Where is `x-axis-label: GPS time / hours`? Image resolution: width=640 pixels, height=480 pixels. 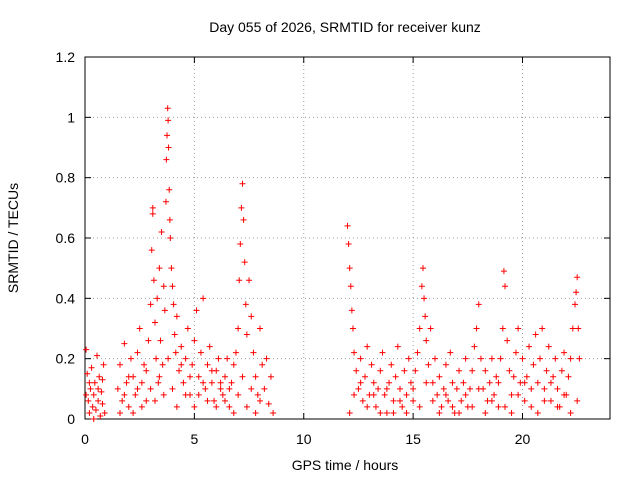
x-axis-label: GPS time / hours is located at coordinates (345, 465).